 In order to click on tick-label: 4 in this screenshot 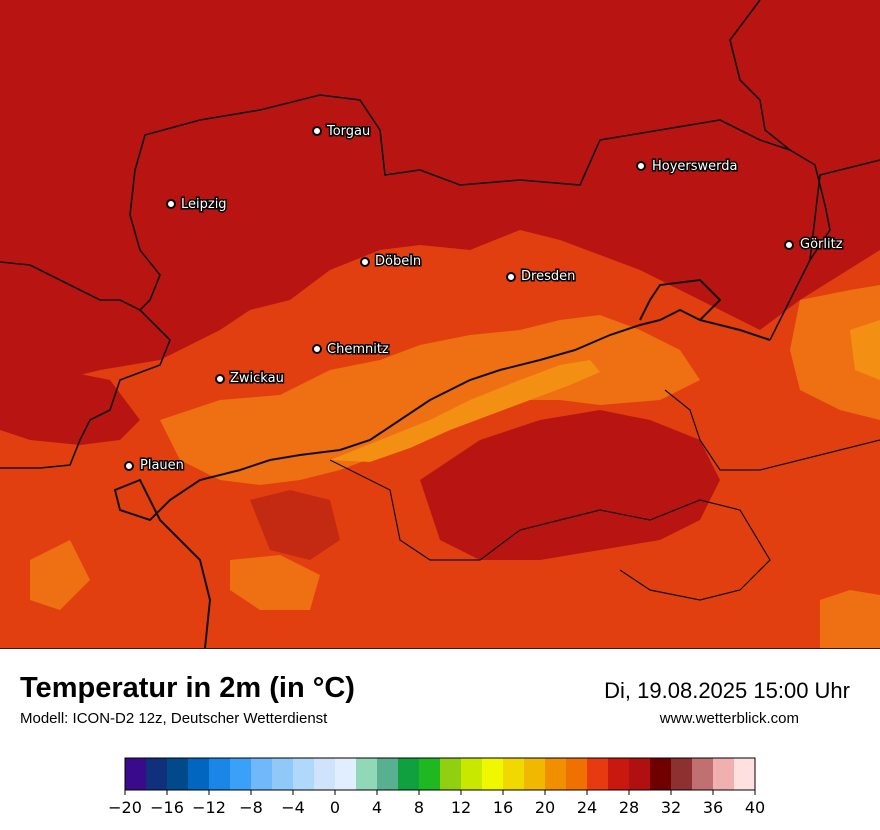, I will do `click(377, 807)`.